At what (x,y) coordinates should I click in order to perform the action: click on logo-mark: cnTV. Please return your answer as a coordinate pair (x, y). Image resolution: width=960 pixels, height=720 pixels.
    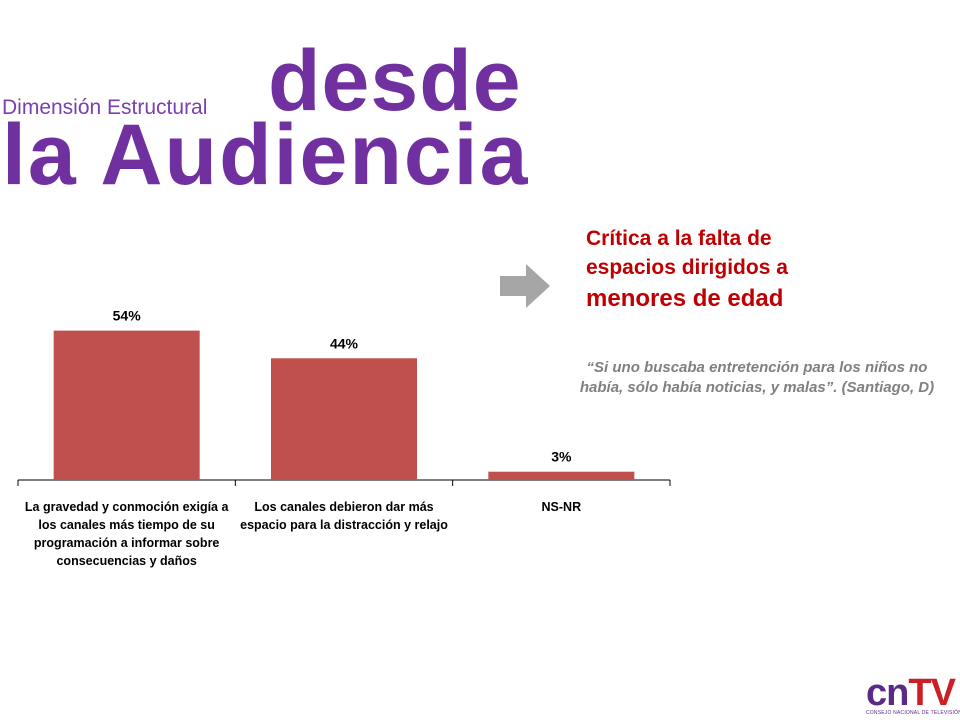
    Looking at the image, I should click on (912, 693).